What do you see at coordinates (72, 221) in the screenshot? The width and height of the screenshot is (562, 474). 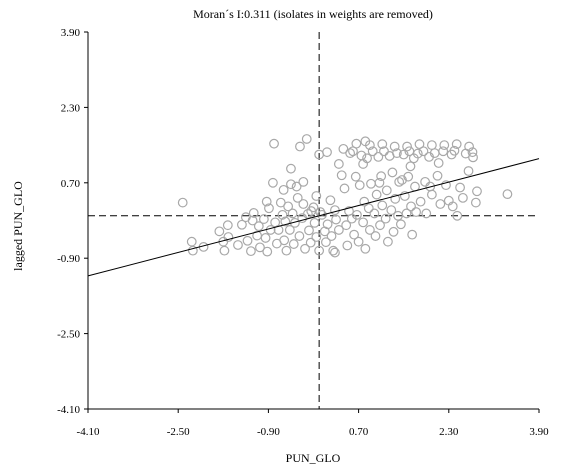 I see `y-axis-ticks: 3.90 2.30 0.70 -0.90 -2.50 -4.10` at bounding box center [72, 221].